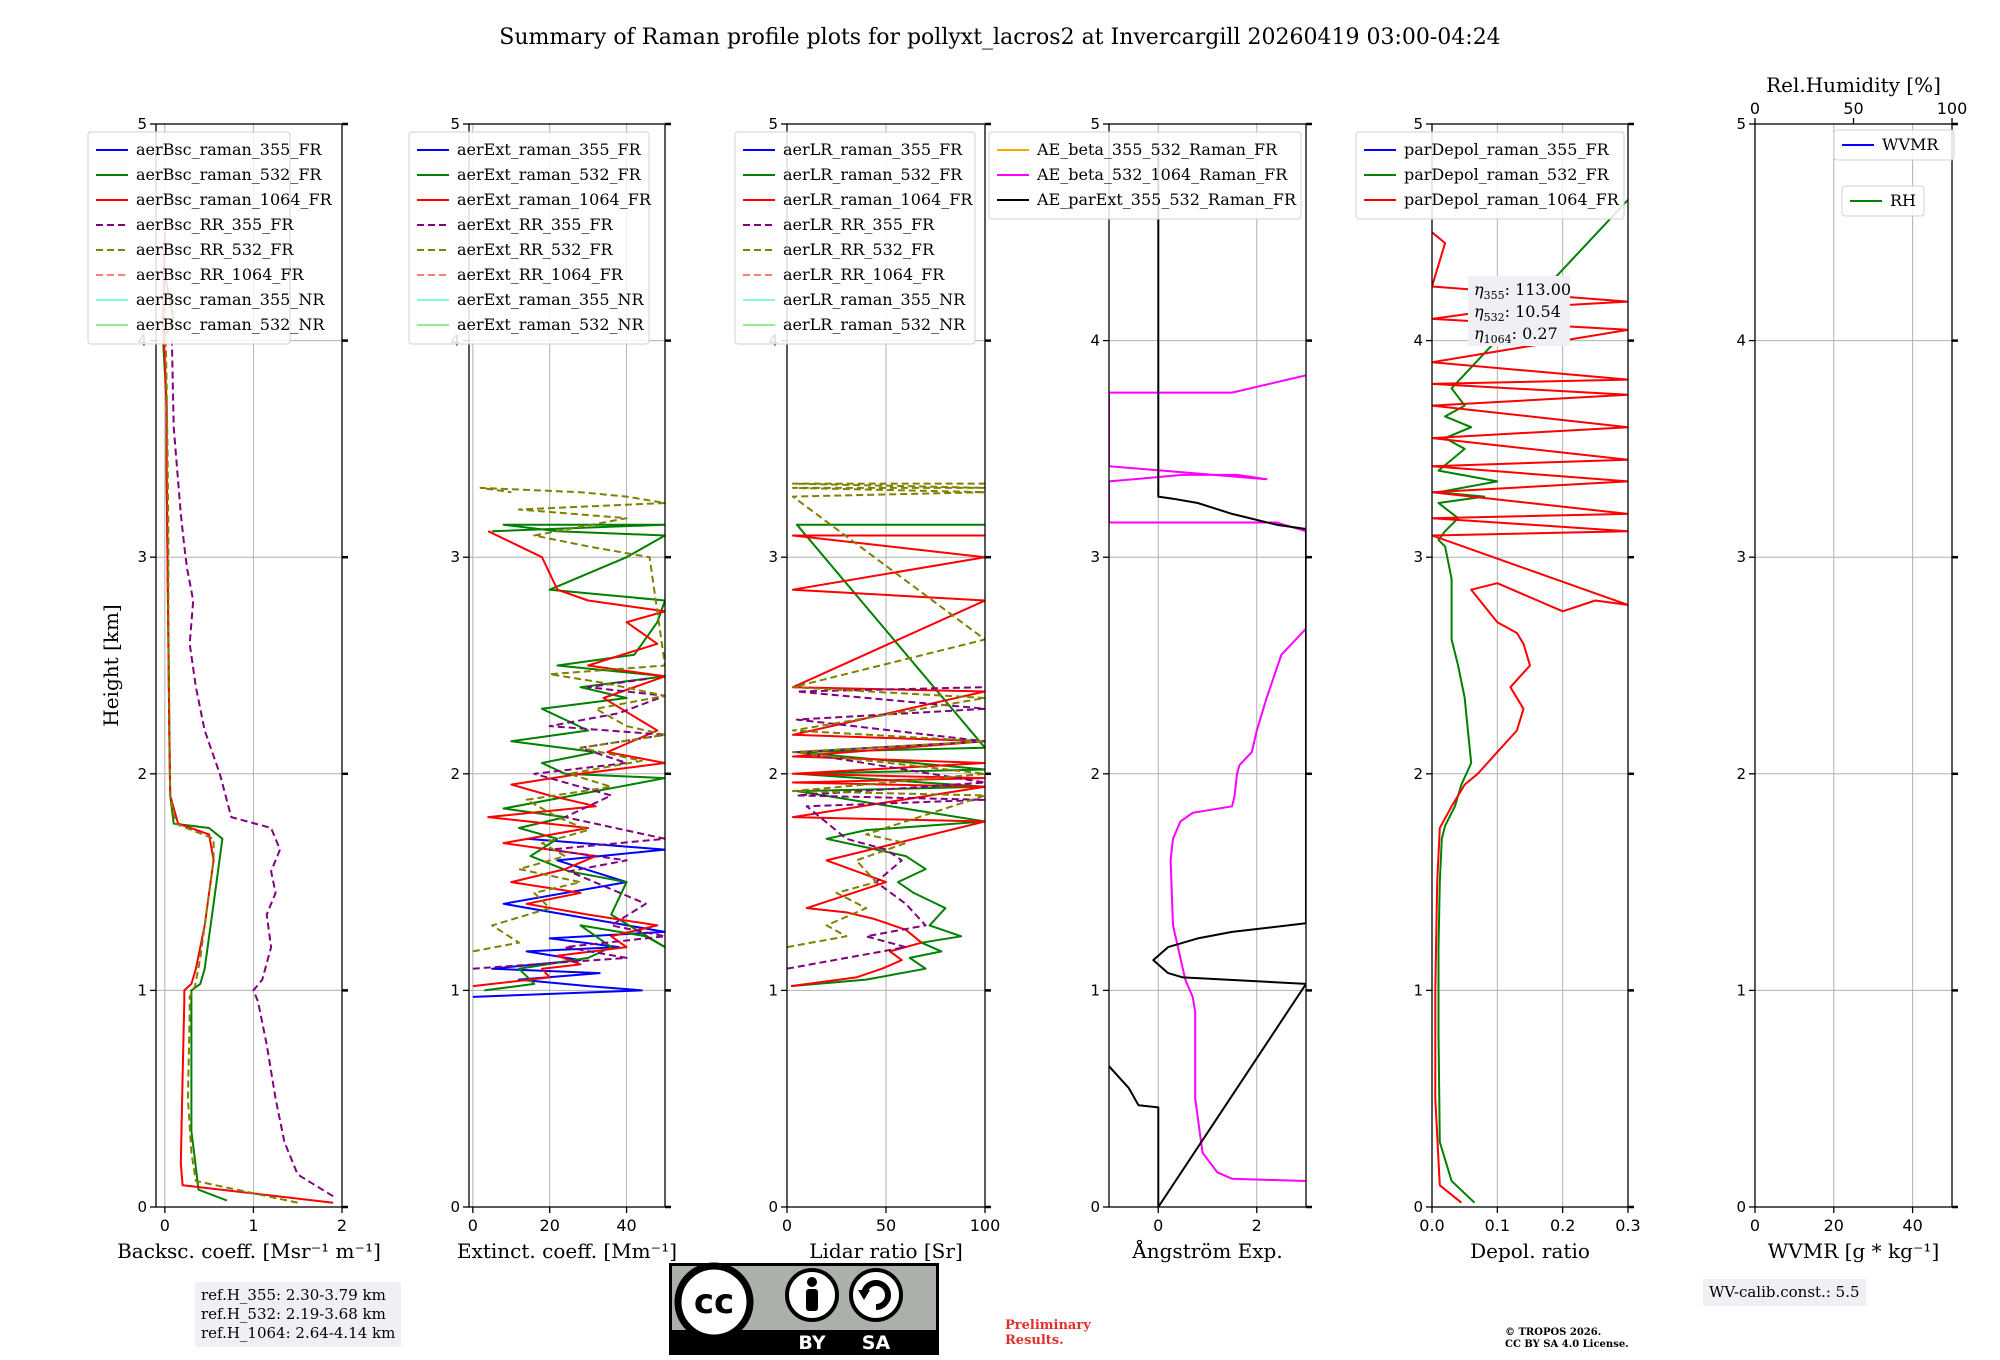  I want to click on legend-label-aerExt_raman_532_NR: aerExt_raman_532_NR, so click(551, 324).